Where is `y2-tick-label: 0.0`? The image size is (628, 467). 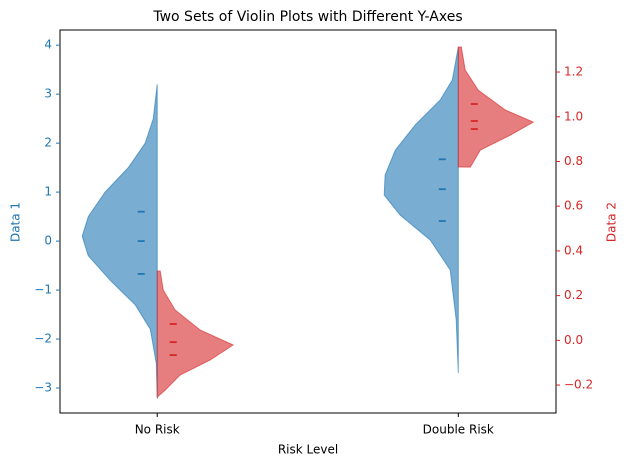 y2-tick-label: 0.0 is located at coordinates (573, 340).